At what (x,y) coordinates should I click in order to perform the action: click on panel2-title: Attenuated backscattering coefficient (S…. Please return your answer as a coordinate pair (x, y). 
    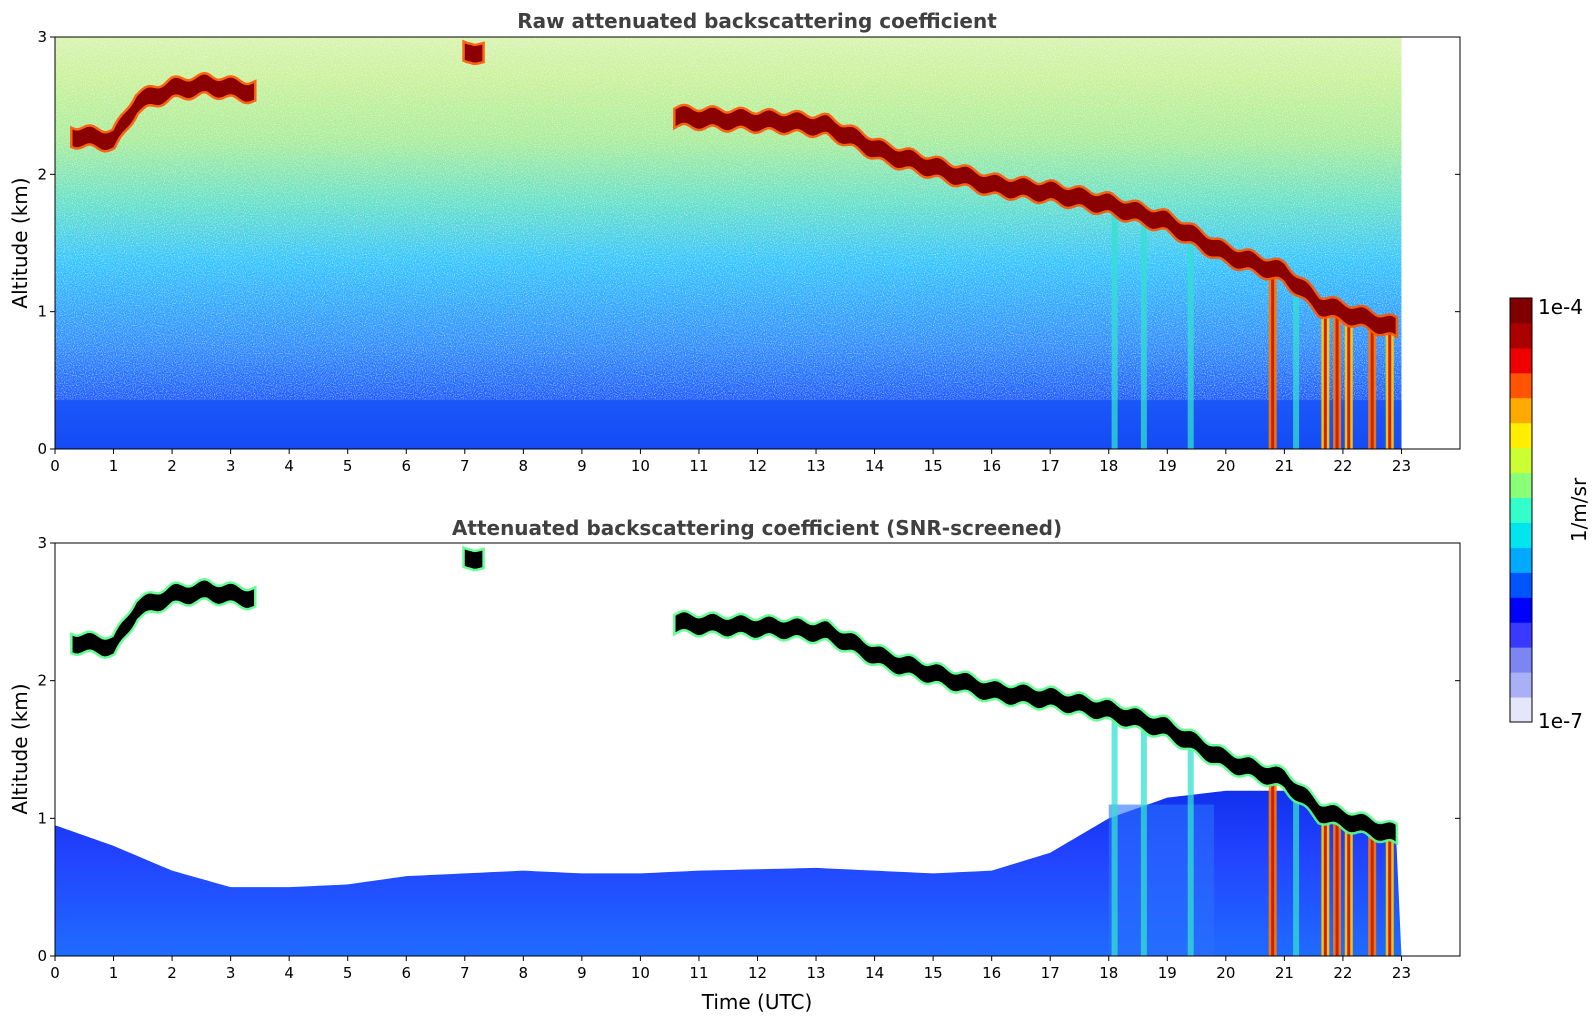
    Looking at the image, I should click on (757, 528).